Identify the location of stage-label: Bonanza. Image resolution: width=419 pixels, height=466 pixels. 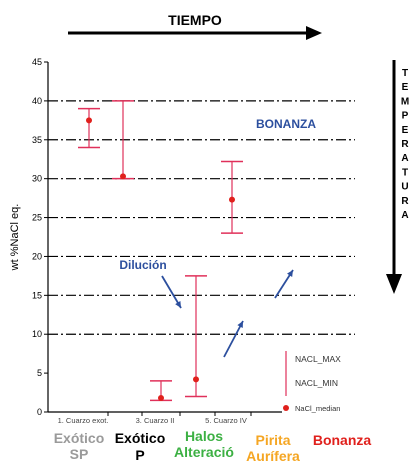
(342, 440).